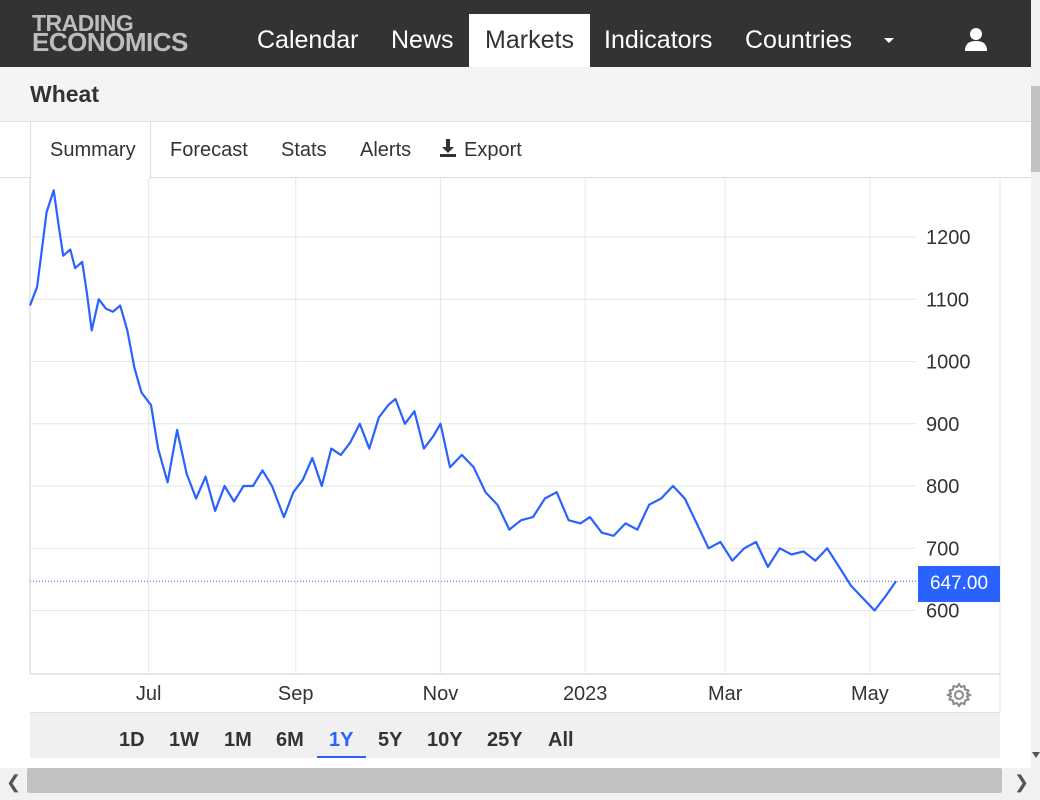  What do you see at coordinates (296, 694) in the screenshot?
I see `x-tick-label: Sep` at bounding box center [296, 694].